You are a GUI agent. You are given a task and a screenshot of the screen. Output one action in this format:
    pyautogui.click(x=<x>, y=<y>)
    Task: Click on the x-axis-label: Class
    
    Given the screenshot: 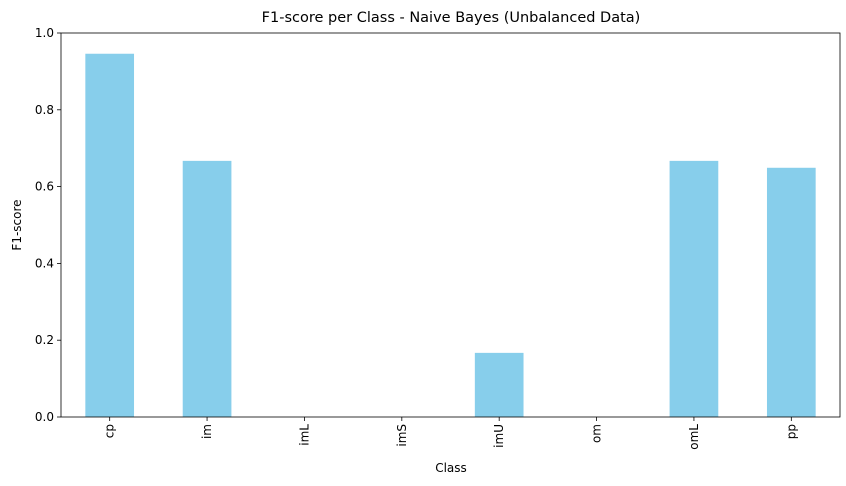 What is the action you would take?
    pyautogui.click(x=451, y=468)
    